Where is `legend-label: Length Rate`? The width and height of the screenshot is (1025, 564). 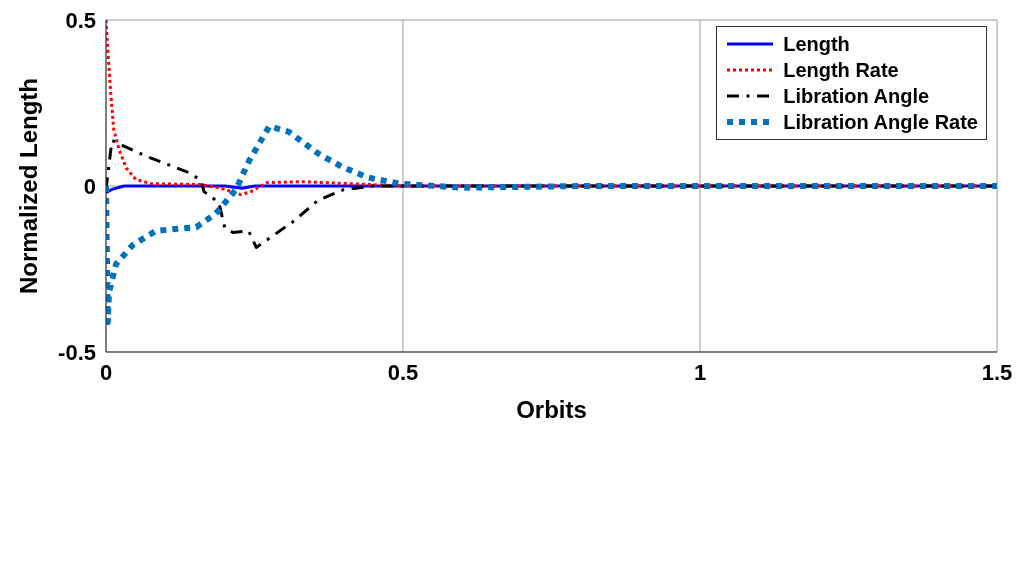
legend-label: Length Rate is located at coordinates (841, 70).